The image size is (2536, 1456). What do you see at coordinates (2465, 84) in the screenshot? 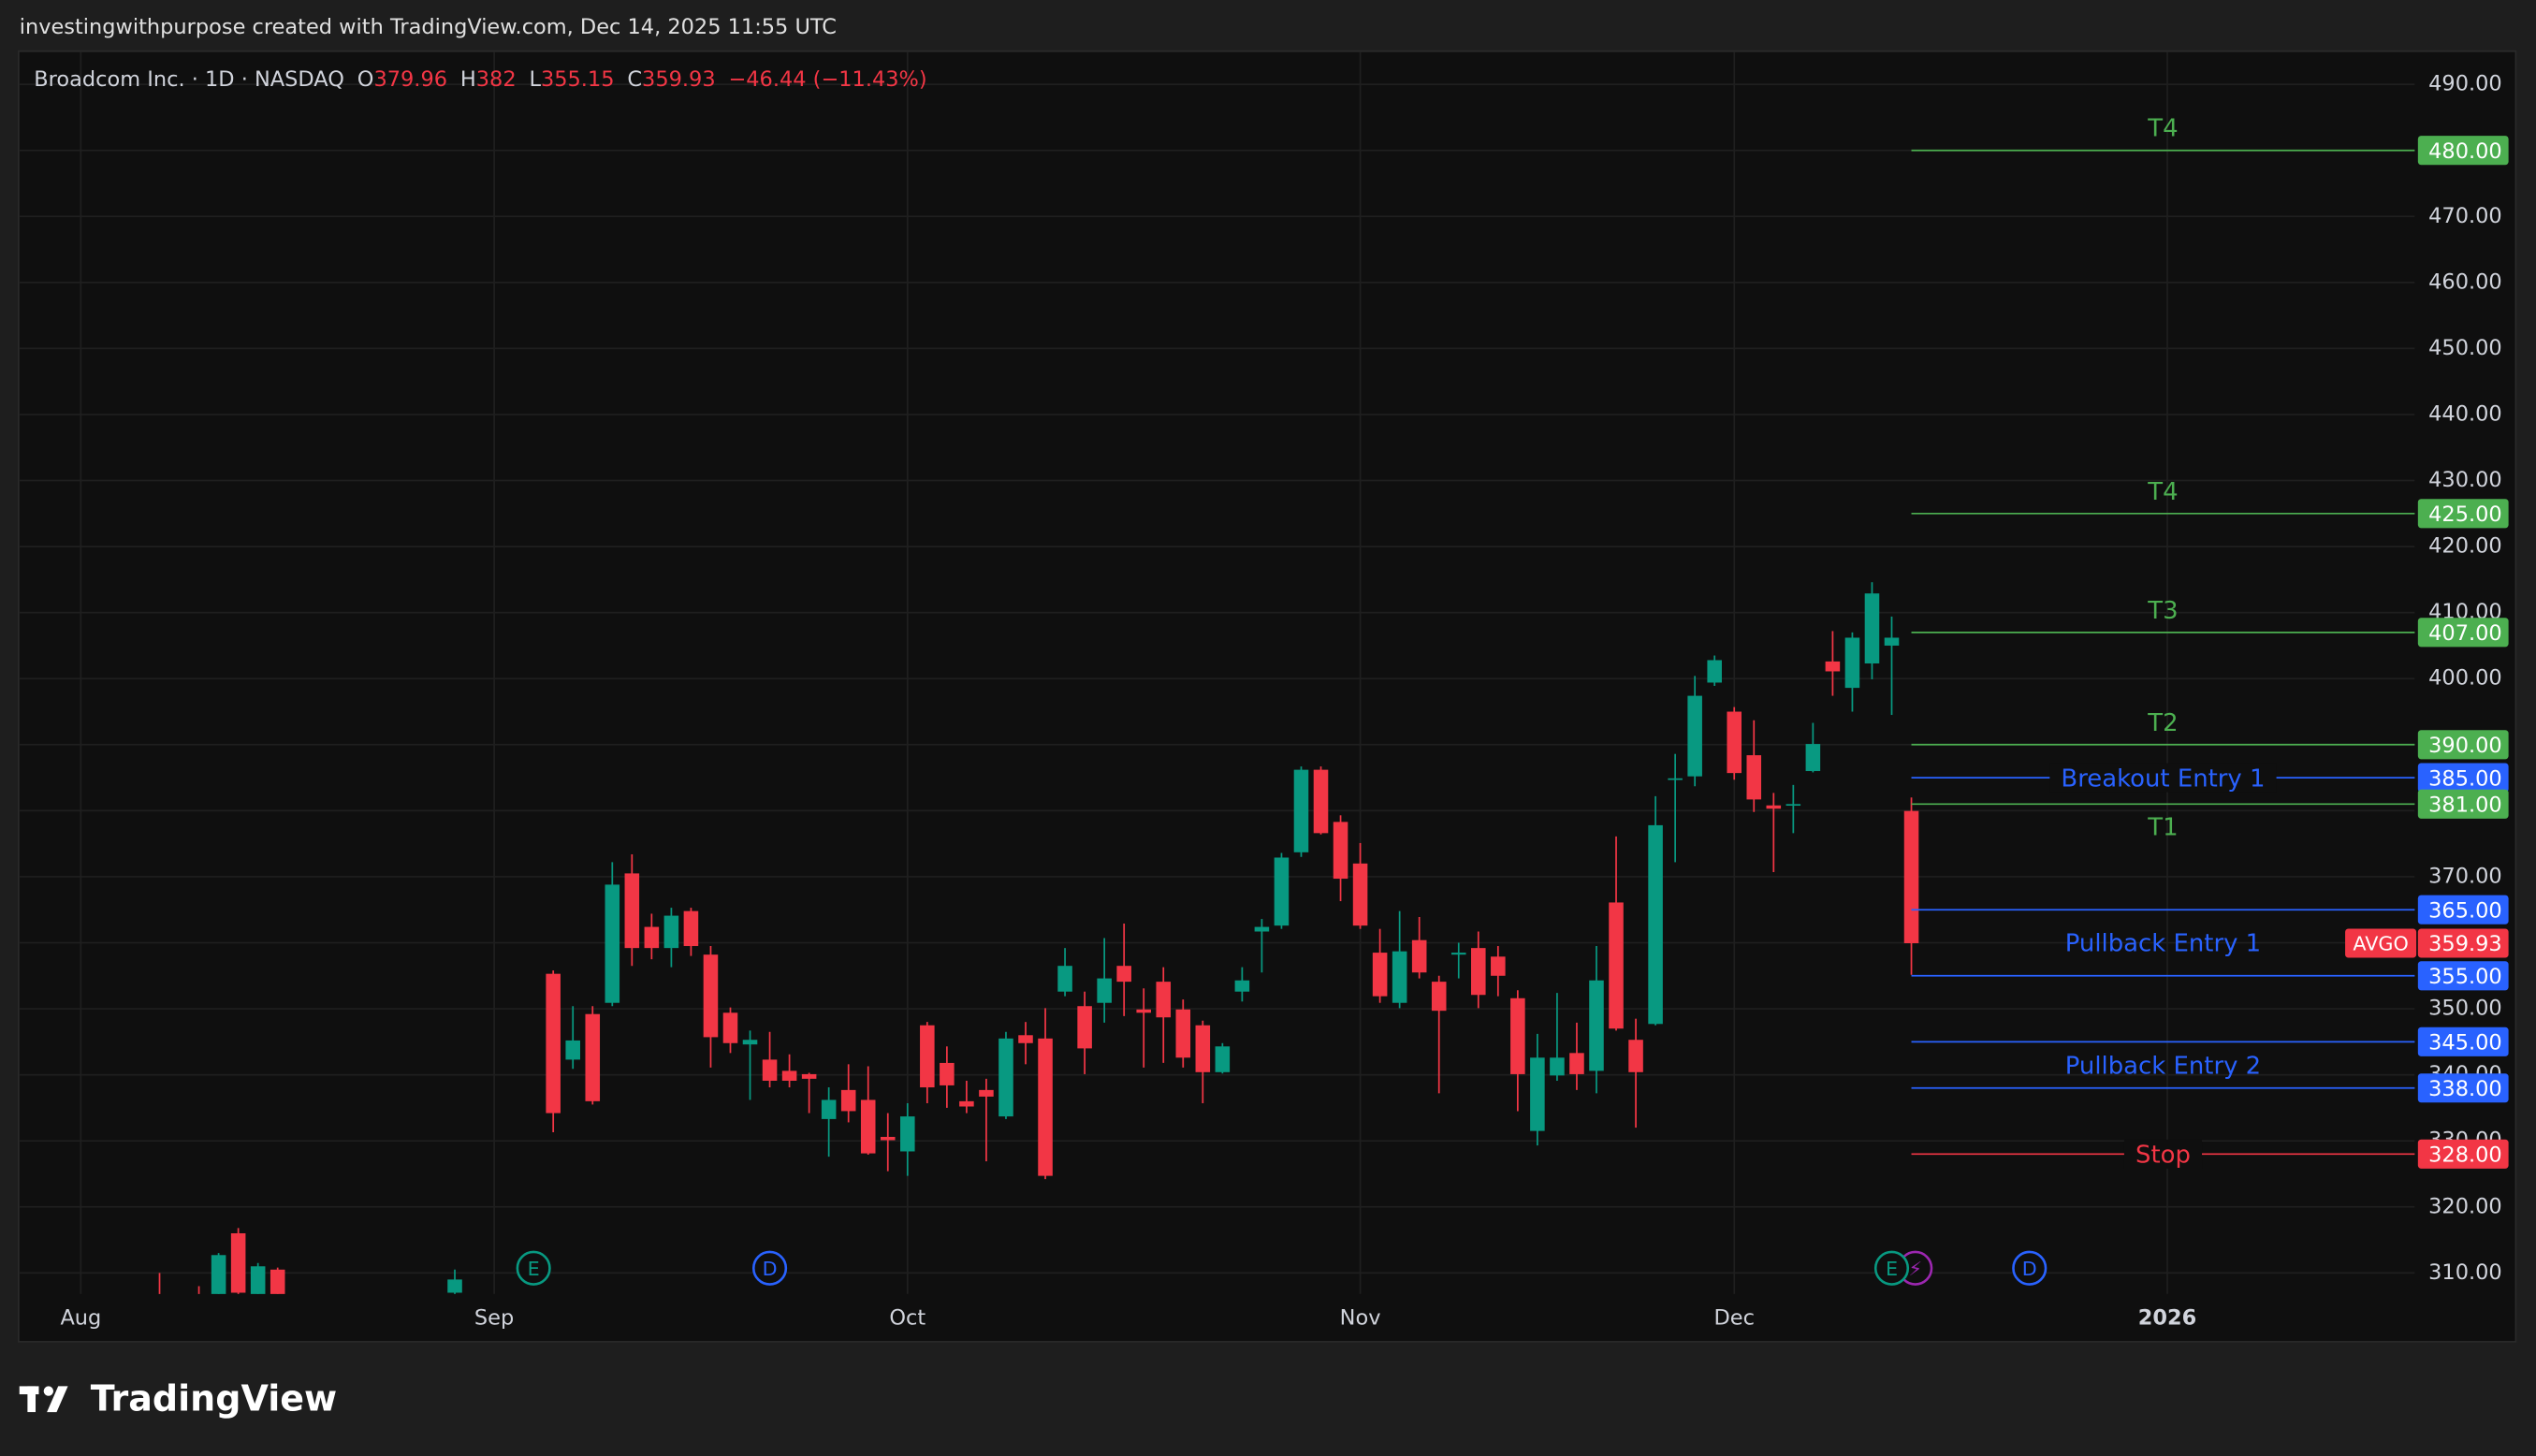
I see `y-tick-label: 490.00` at bounding box center [2465, 84].